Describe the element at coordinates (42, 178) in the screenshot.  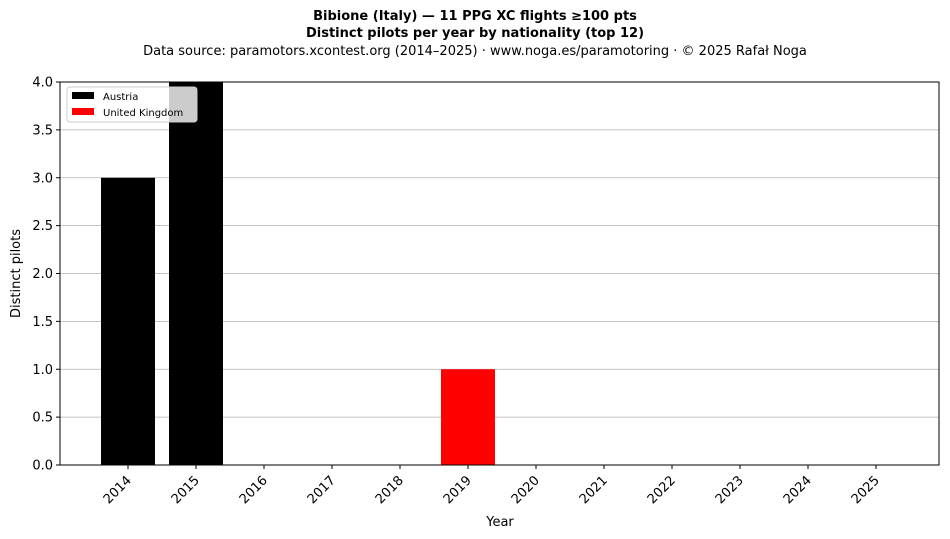
I see `y-tick-label: 3.0` at that location.